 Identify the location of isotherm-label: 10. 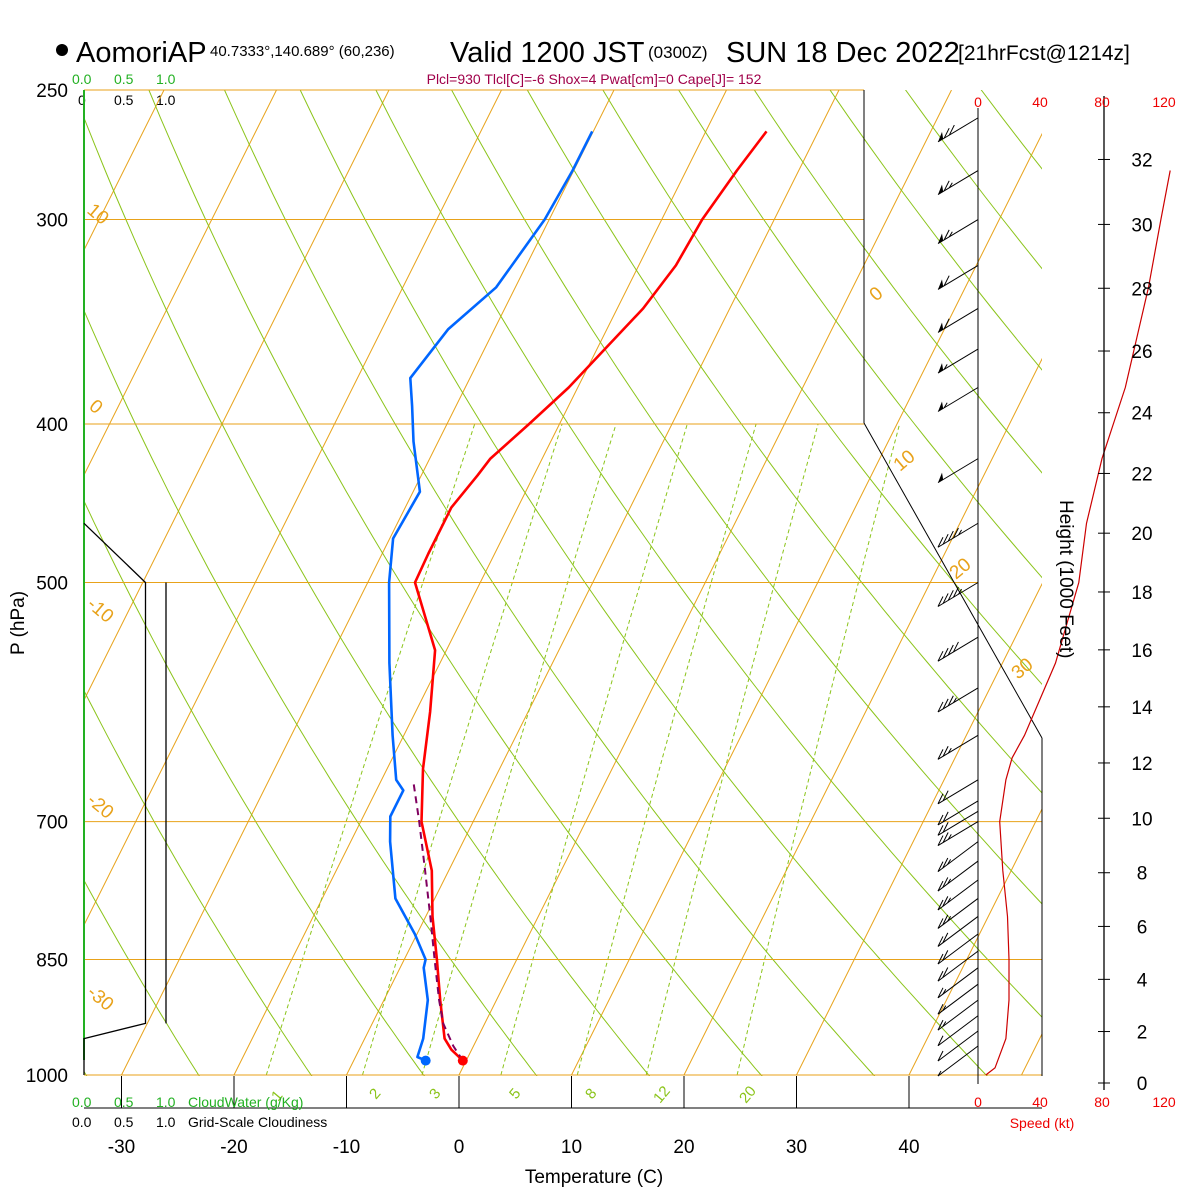
(98, 215).